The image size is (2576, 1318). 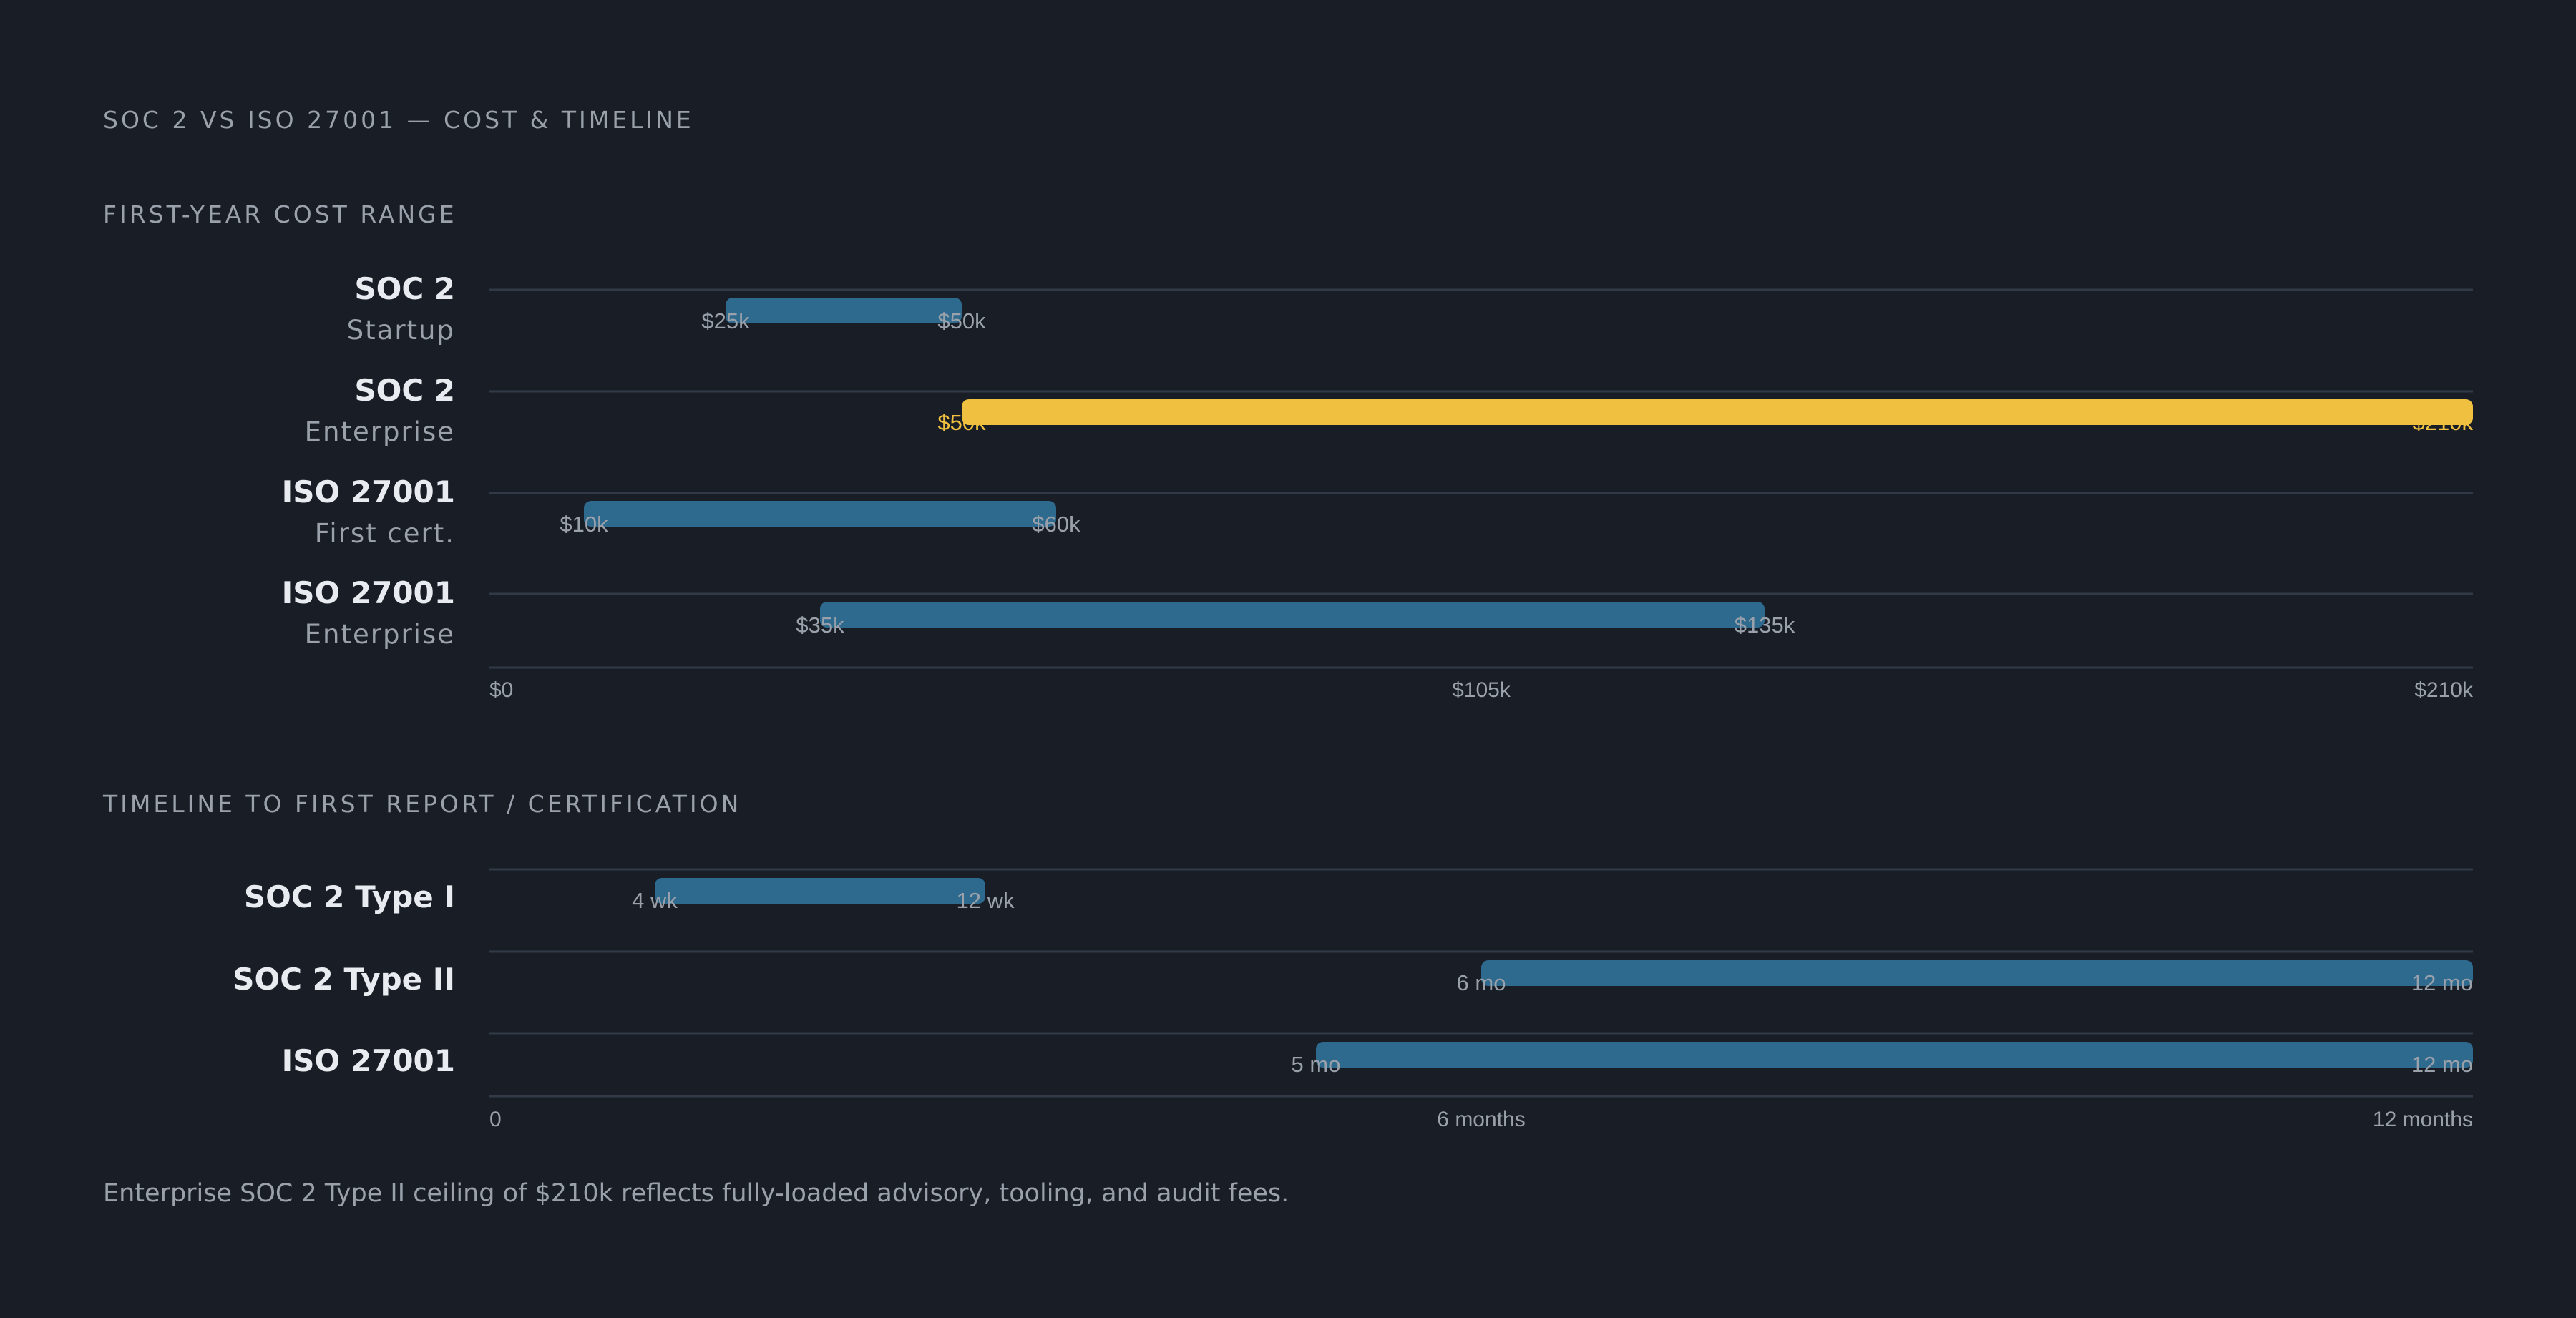 What do you see at coordinates (655, 900) in the screenshot?
I see `range-start-label: 4 wk` at bounding box center [655, 900].